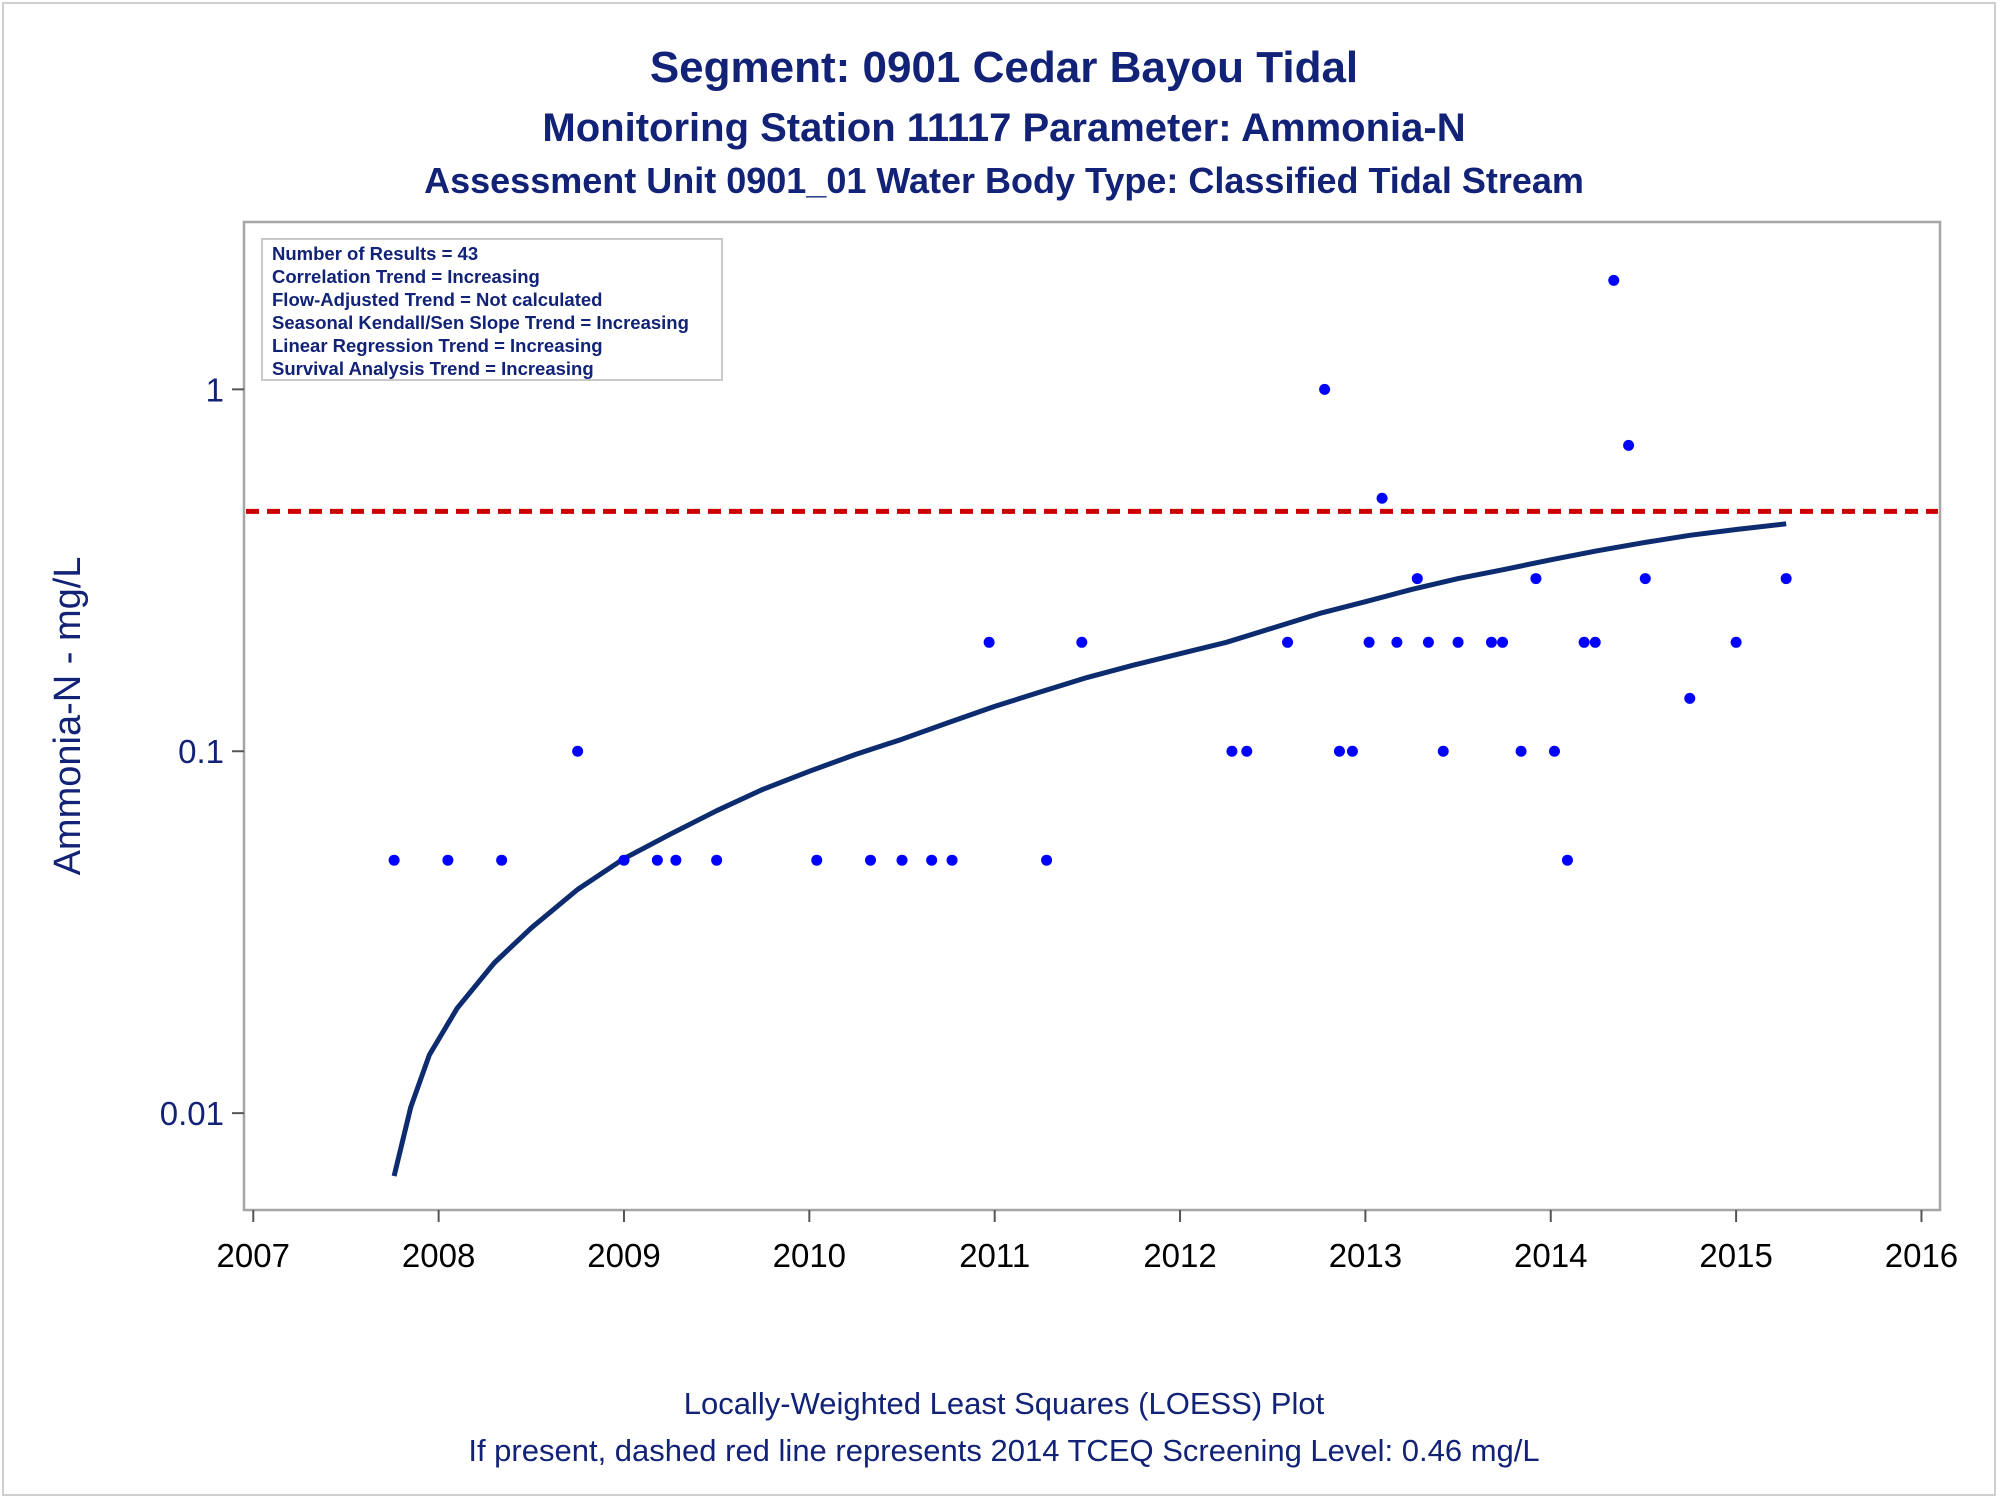 This screenshot has width=2000, height=1500. I want to click on x-tick-label: 2015, so click(1735, 1255).